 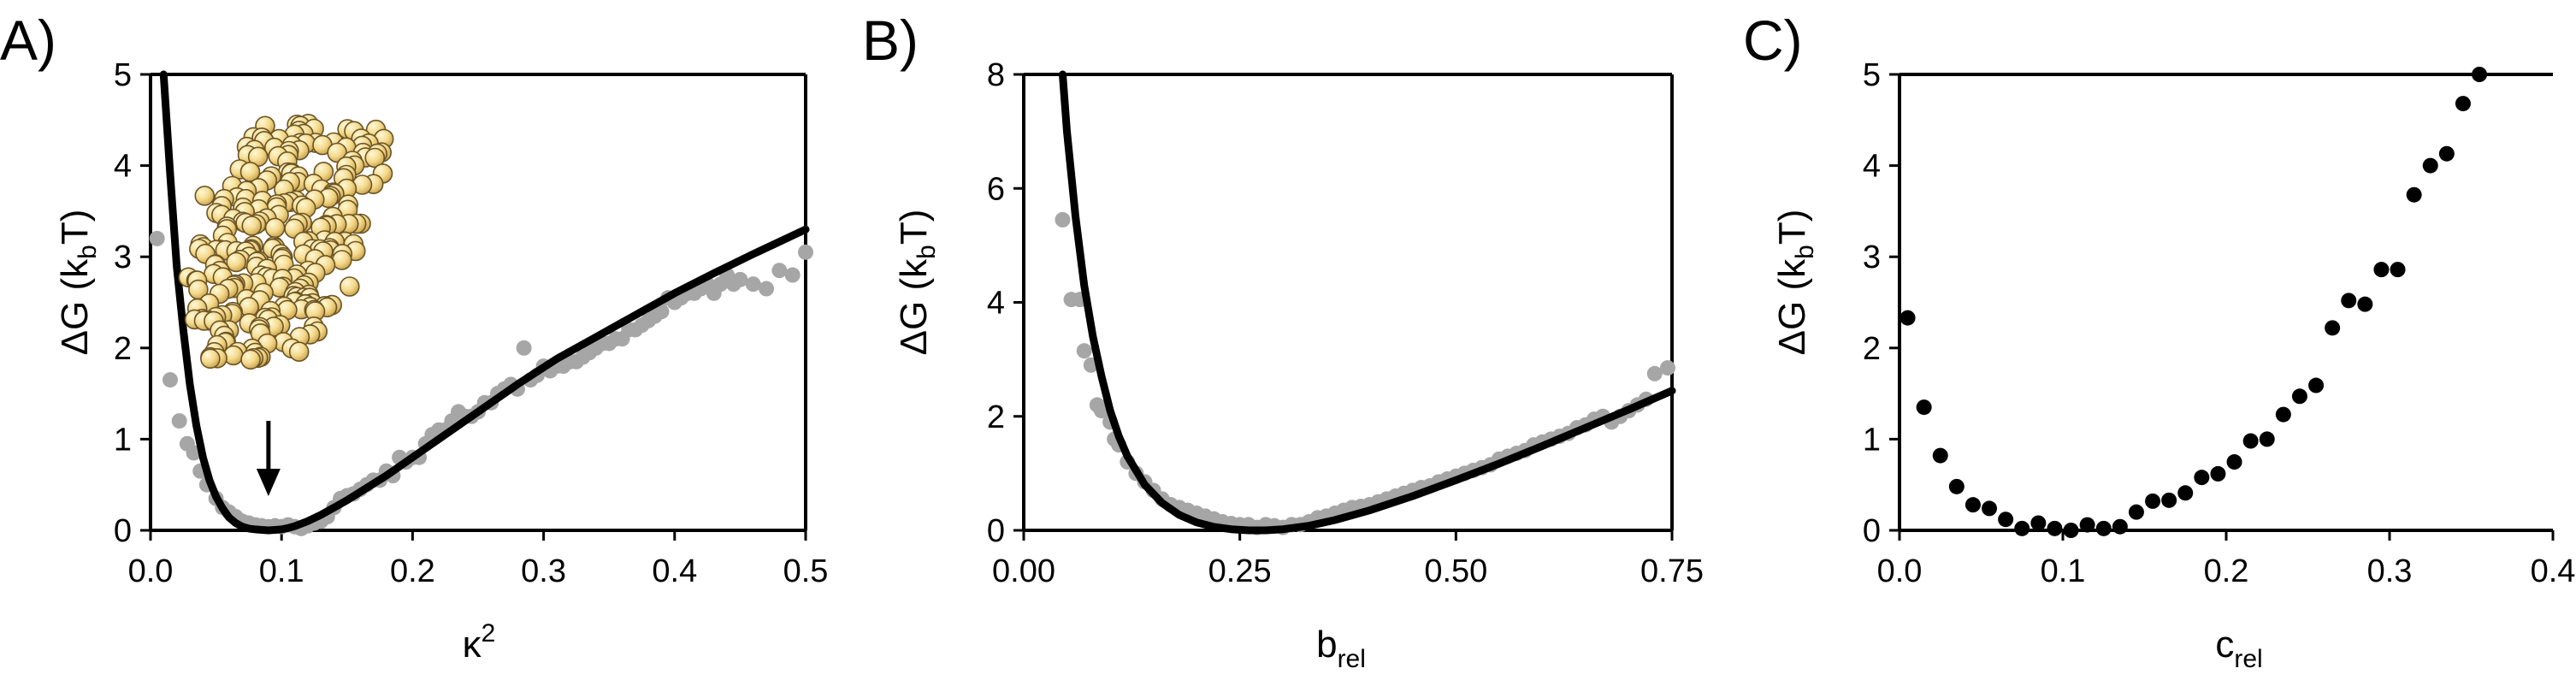 What do you see at coordinates (2226, 571) in the screenshot?
I see `panel-c-x-tick-label: 0.2` at bounding box center [2226, 571].